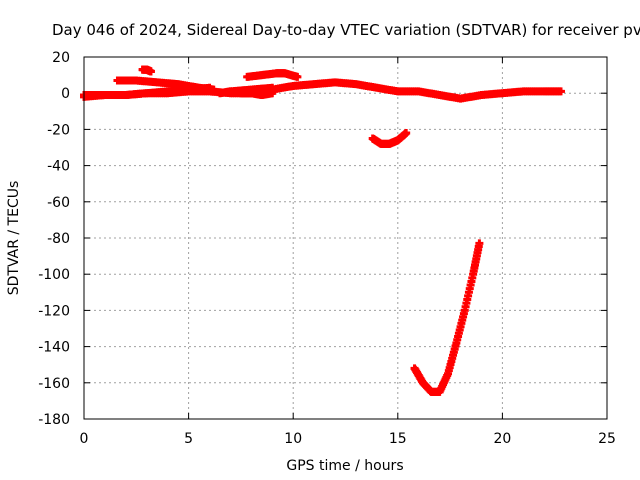 This screenshot has height=480, width=640. Describe the element at coordinates (344, 466) in the screenshot. I see `x-axis-label: GPS time / hours` at that location.